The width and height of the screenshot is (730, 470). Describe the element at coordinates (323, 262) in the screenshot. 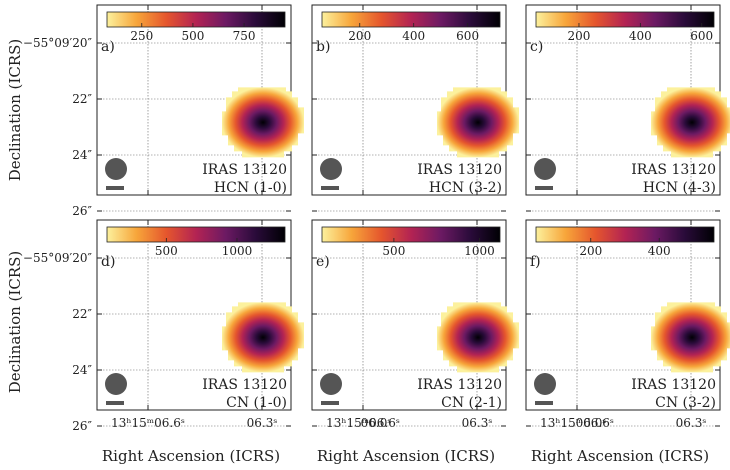

I see `panel-letter: e)` at that location.